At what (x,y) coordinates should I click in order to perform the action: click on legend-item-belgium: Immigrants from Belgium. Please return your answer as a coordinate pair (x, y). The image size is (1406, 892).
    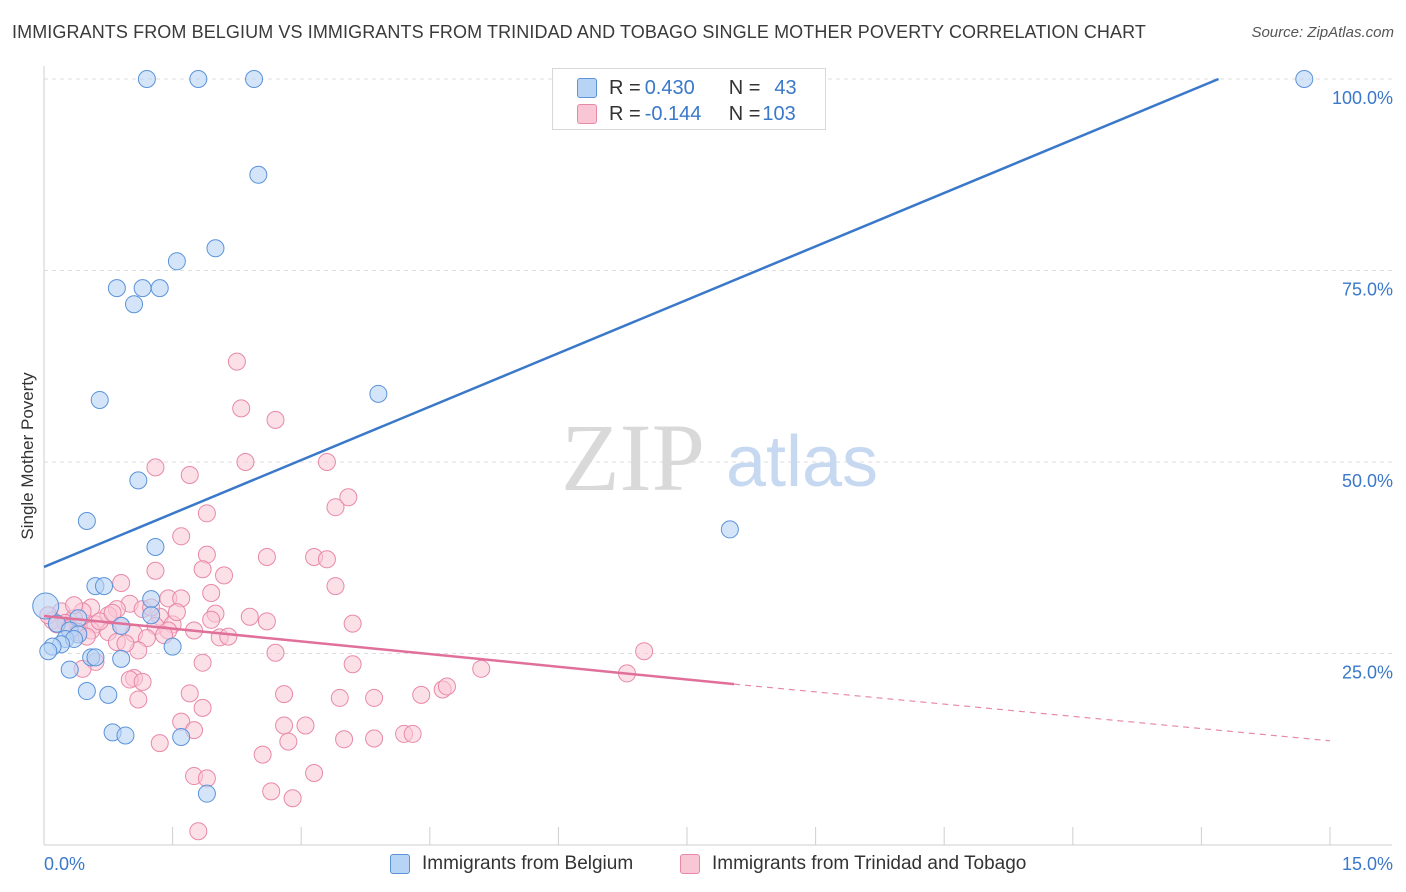
    Looking at the image, I should click on (511, 864).